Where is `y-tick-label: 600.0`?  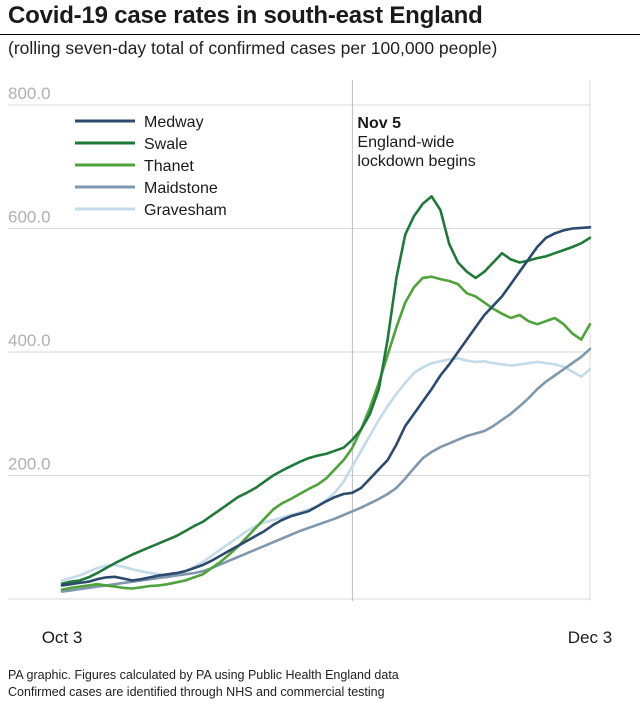
y-tick-label: 600.0 is located at coordinates (29, 217).